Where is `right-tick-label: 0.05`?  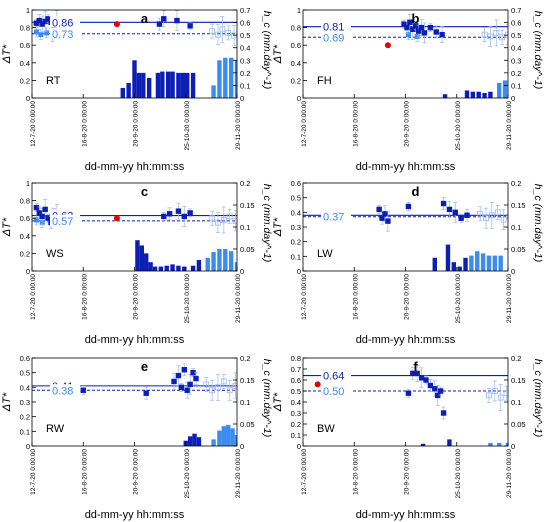 right-tick-label: 0.05 is located at coordinates (247, 249).